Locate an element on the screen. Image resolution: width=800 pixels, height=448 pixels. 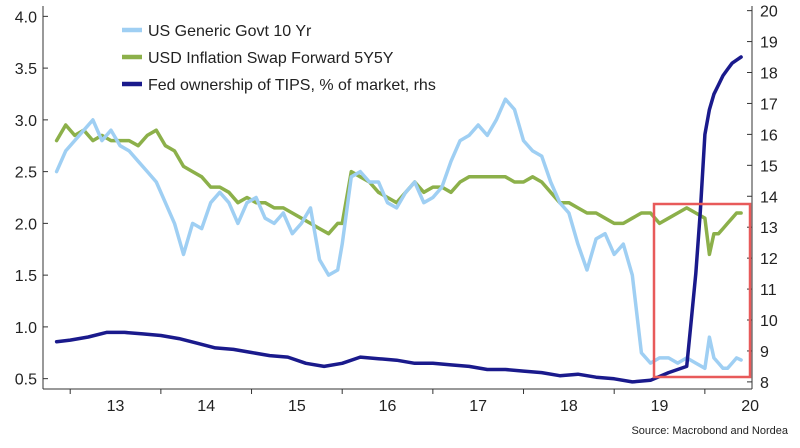
left-tick-label: 4.0 is located at coordinates (26, 17).